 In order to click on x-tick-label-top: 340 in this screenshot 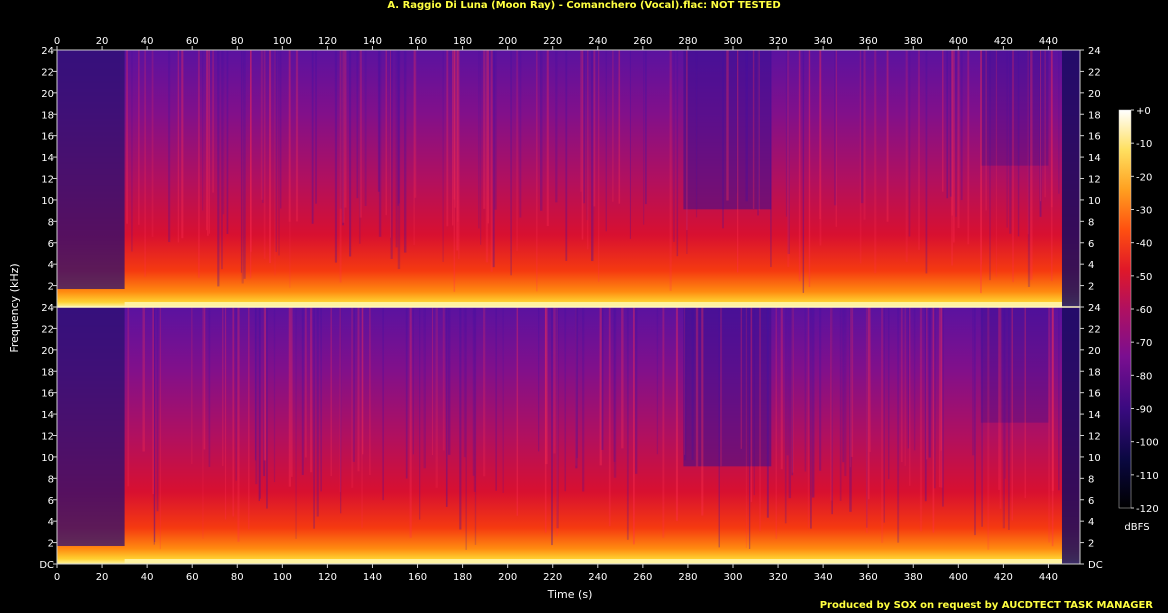, I will do `click(823, 41)`.